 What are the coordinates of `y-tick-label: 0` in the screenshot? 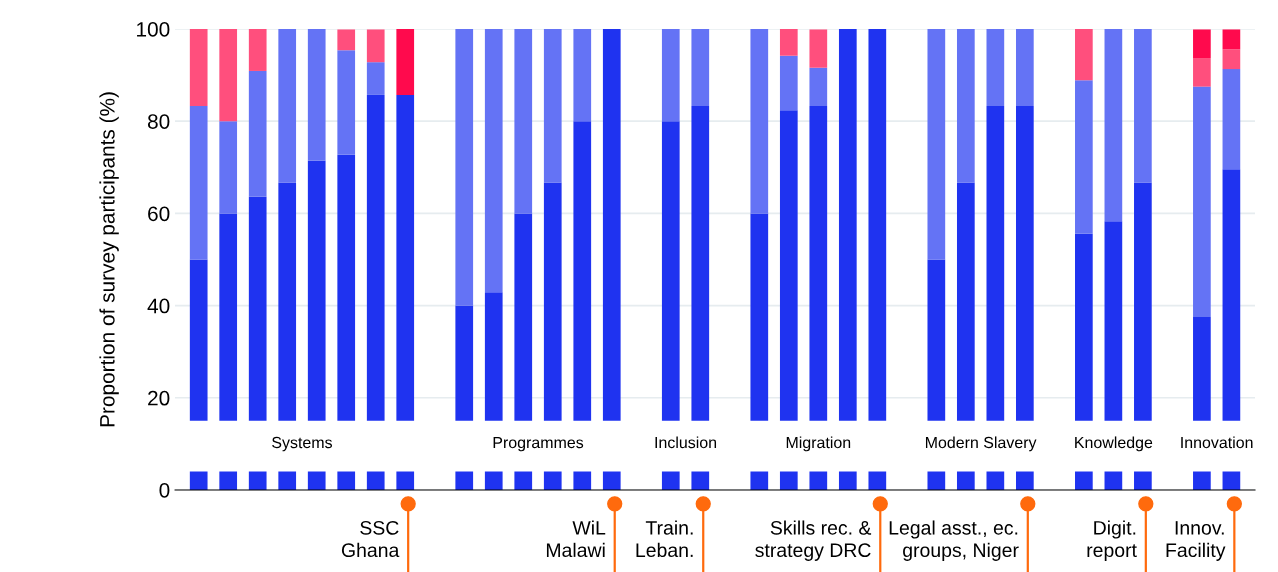 It's located at (164, 490).